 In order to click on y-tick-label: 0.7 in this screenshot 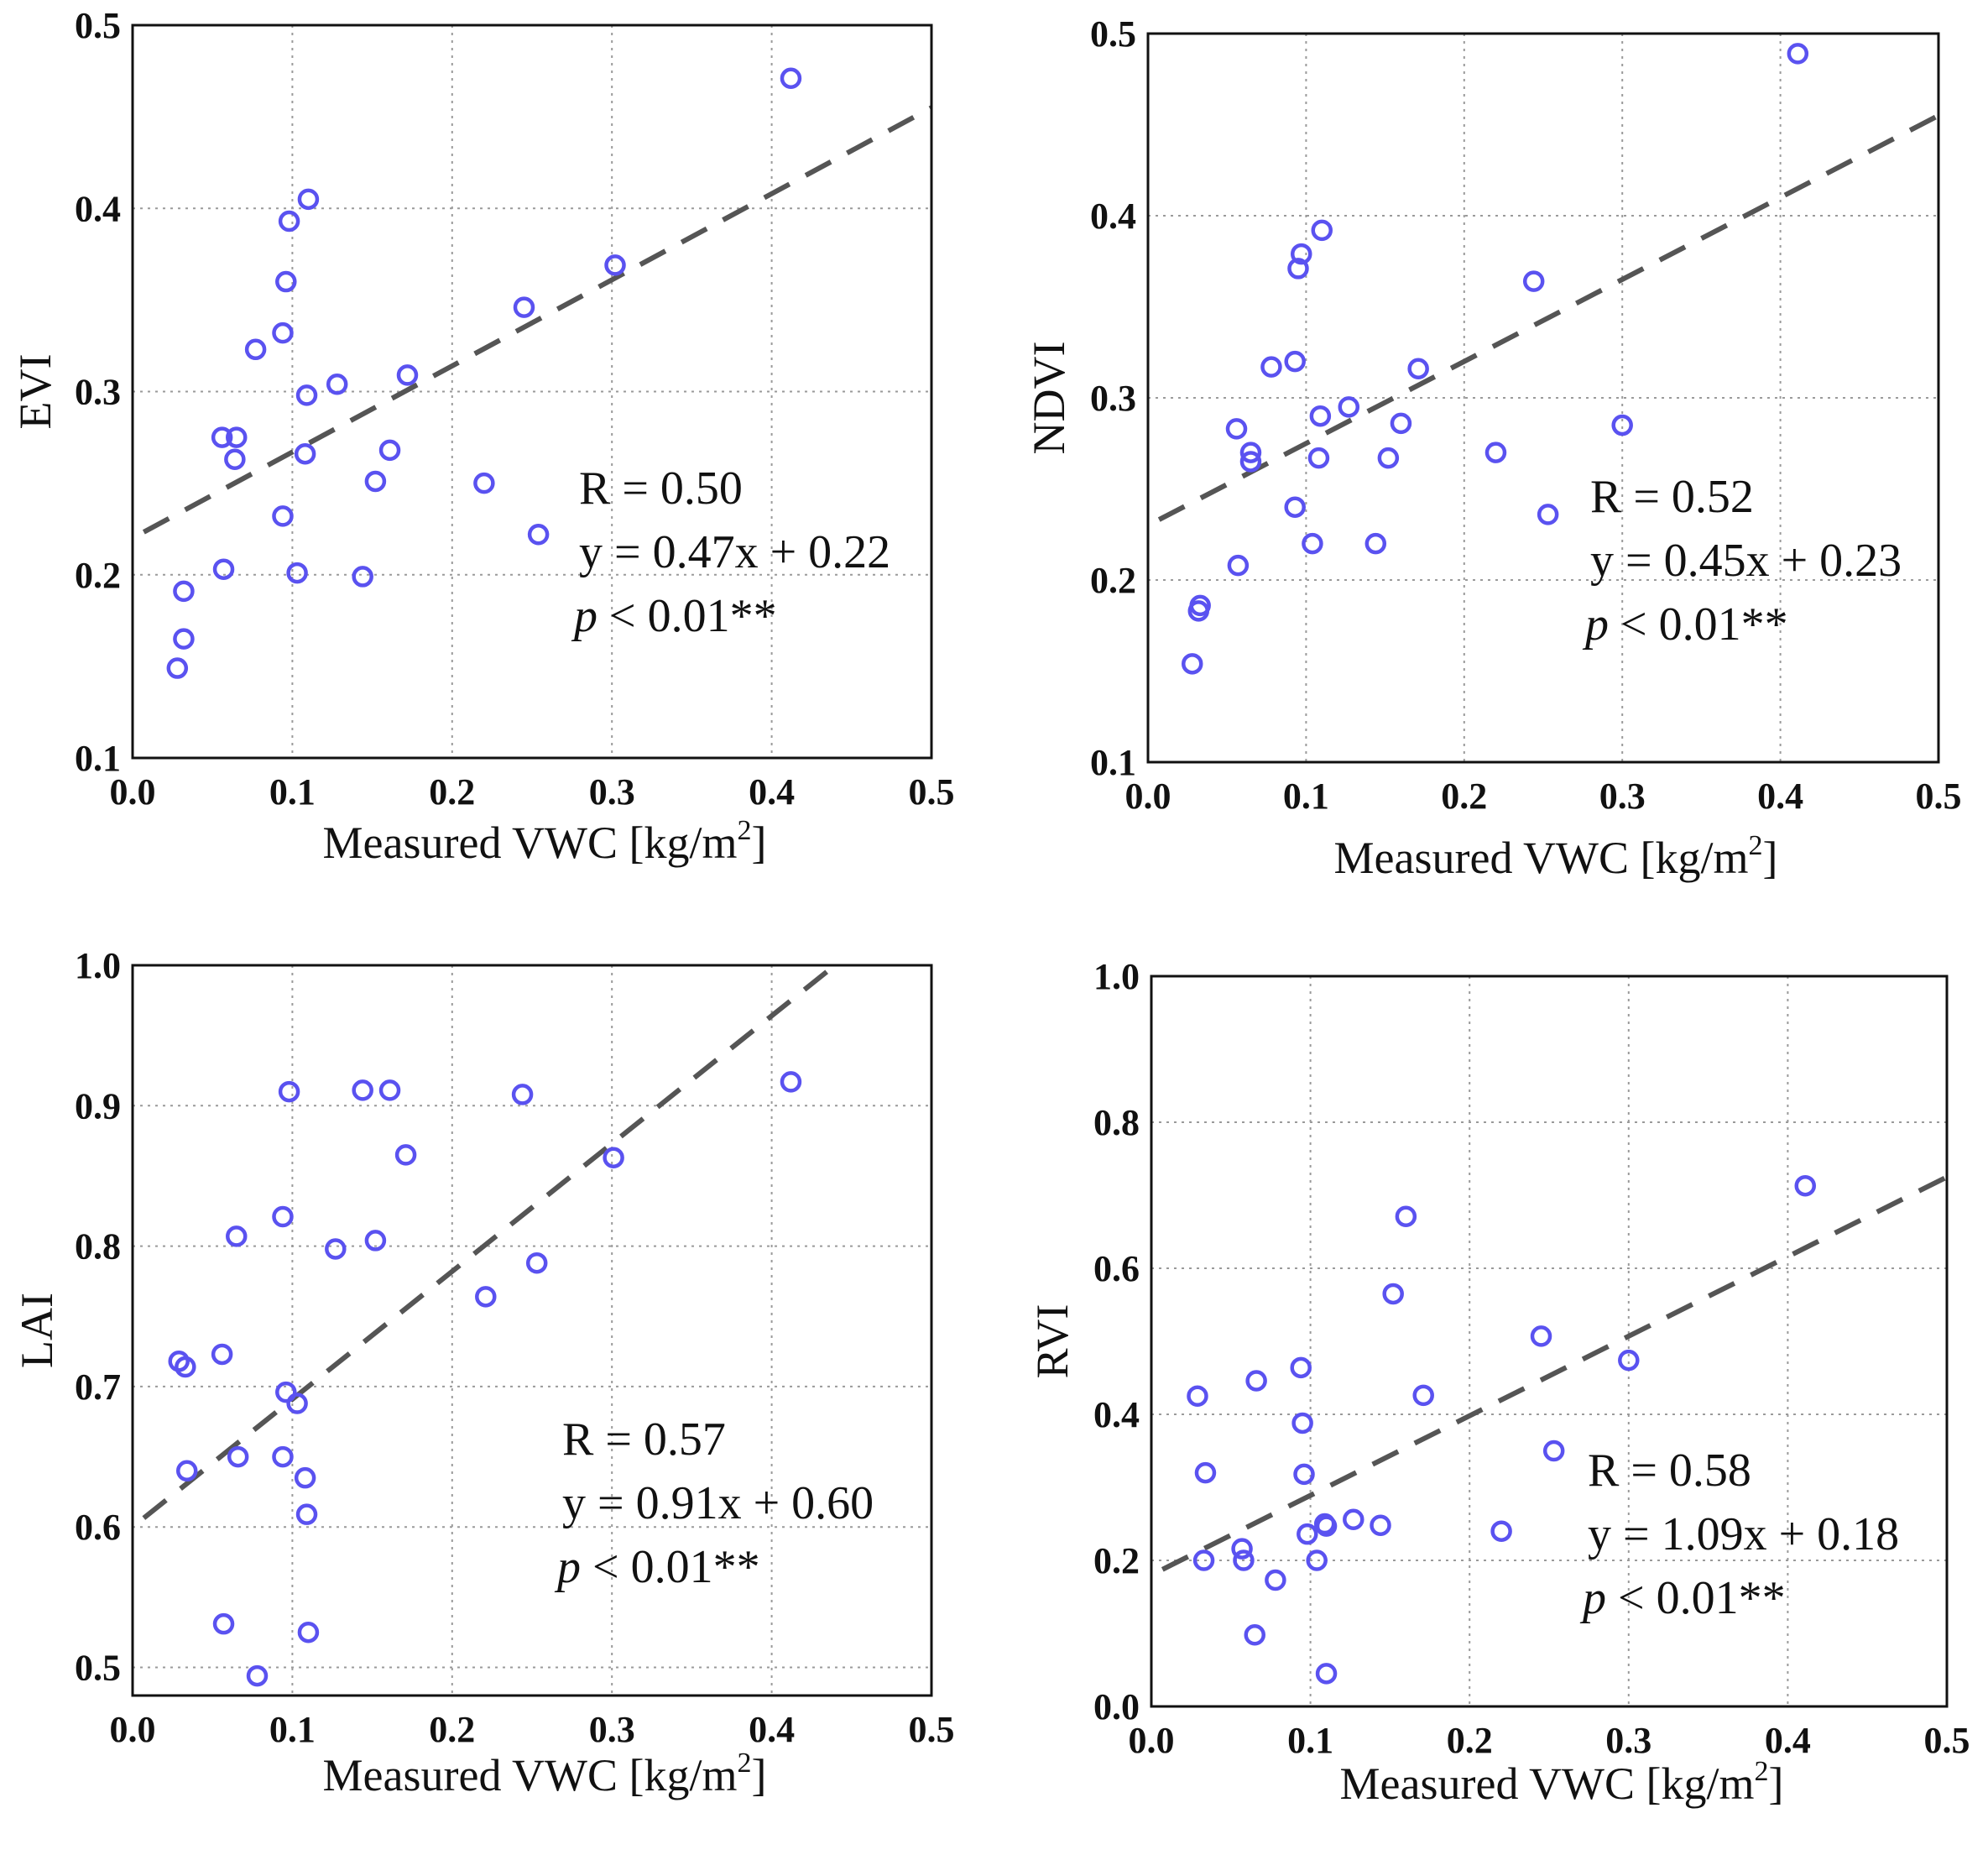, I will do `click(98, 1387)`.